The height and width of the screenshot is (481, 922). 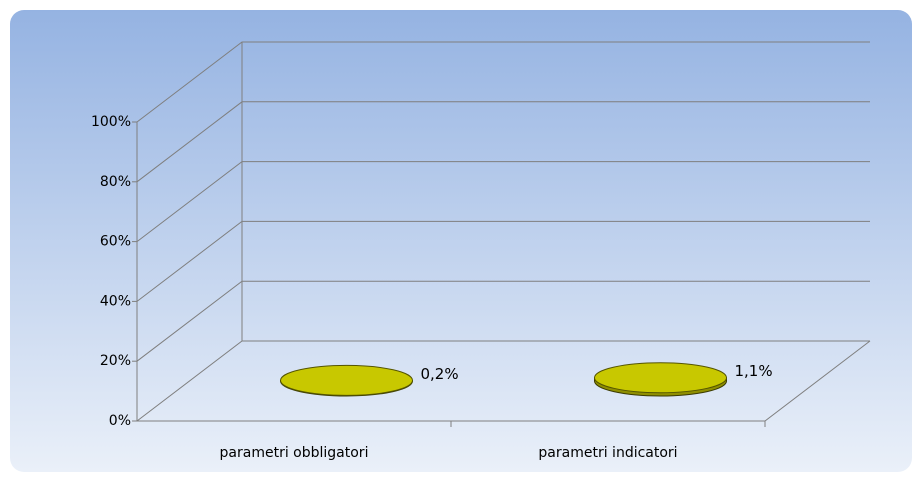 What do you see at coordinates (607, 453) in the screenshot?
I see `x-tick-label: parametri indicatori` at bounding box center [607, 453].